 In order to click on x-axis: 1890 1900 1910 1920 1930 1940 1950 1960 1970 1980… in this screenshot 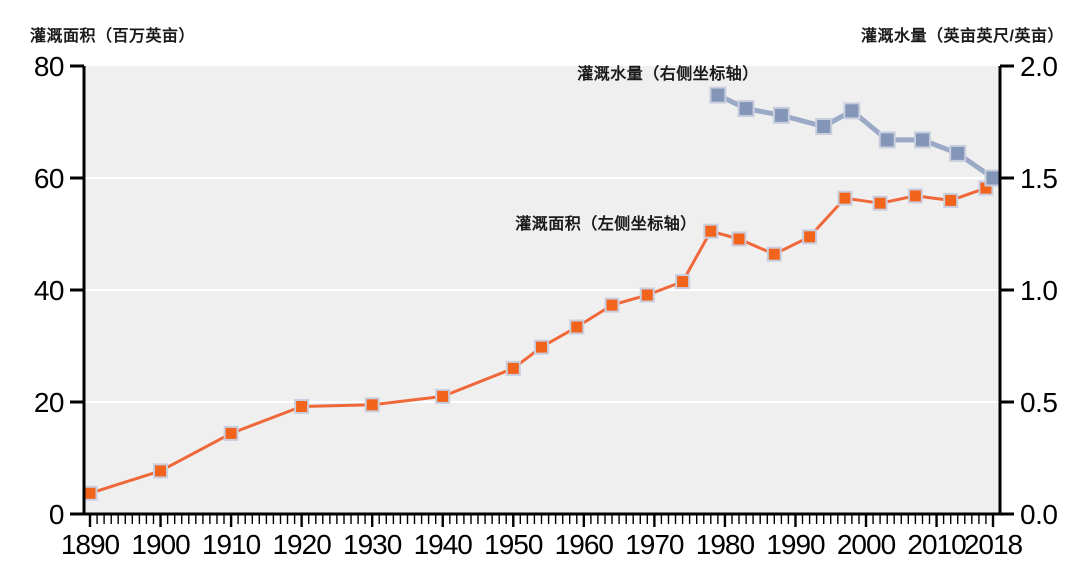, I will do `click(542, 537)`.